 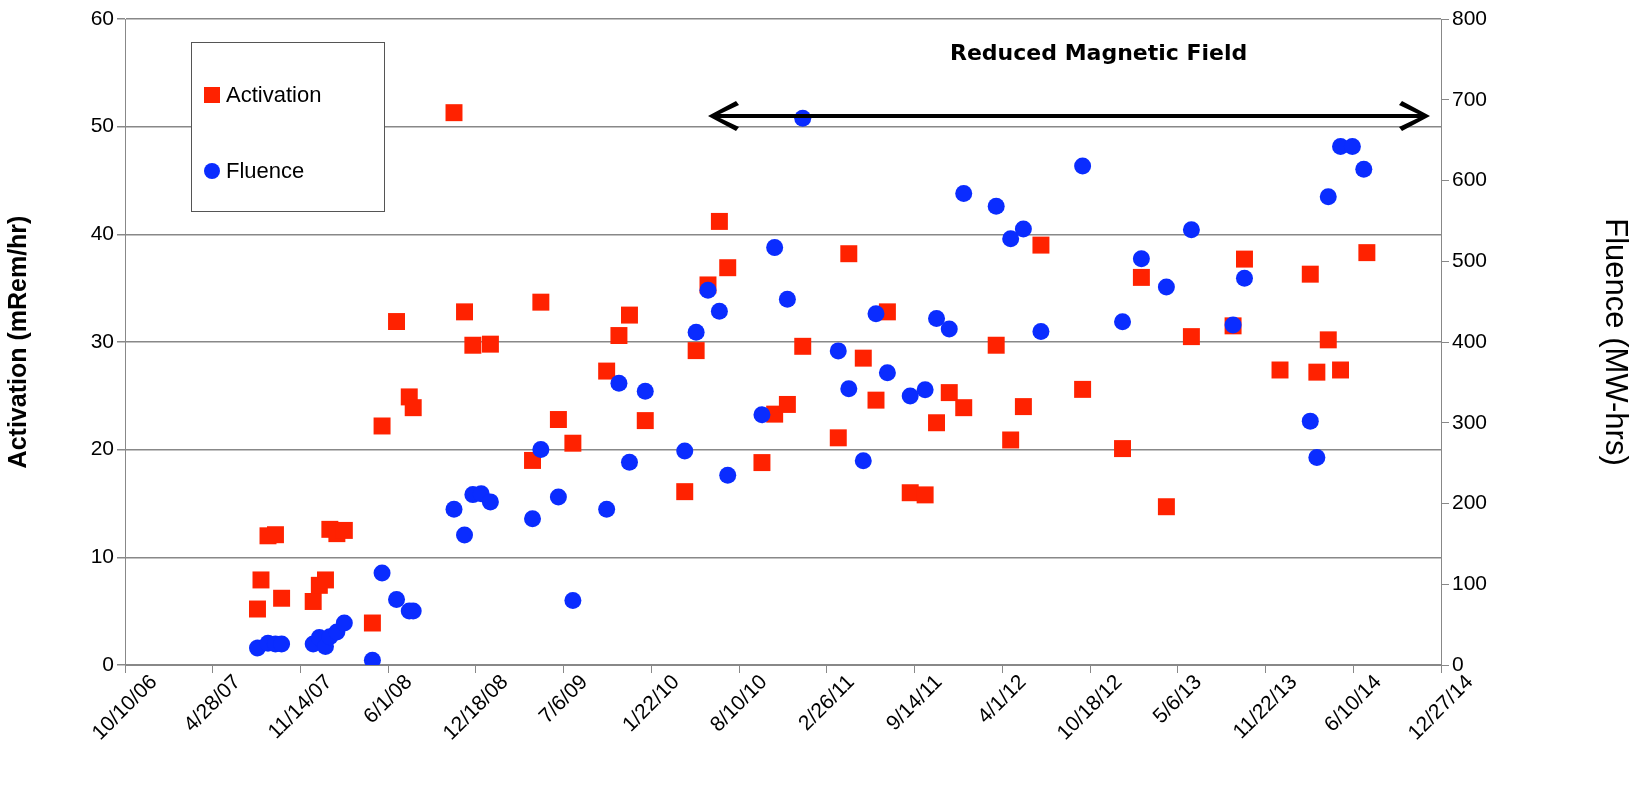 I want to click on y-tick-label: 10, so click(x=102, y=556).